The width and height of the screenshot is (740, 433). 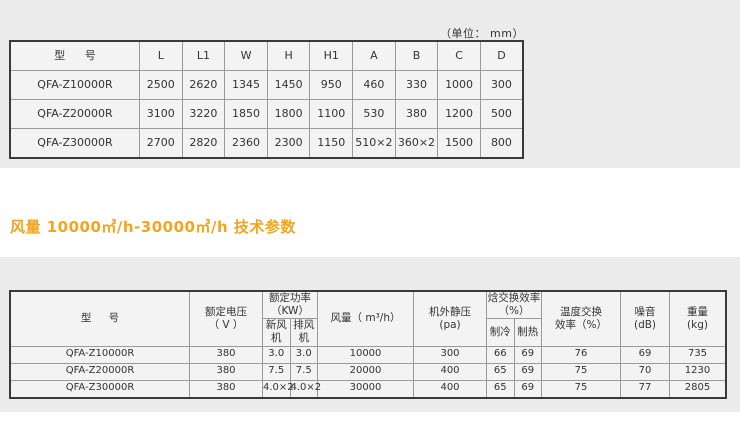 I want to click on cell-d: 300, so click(x=501, y=85).